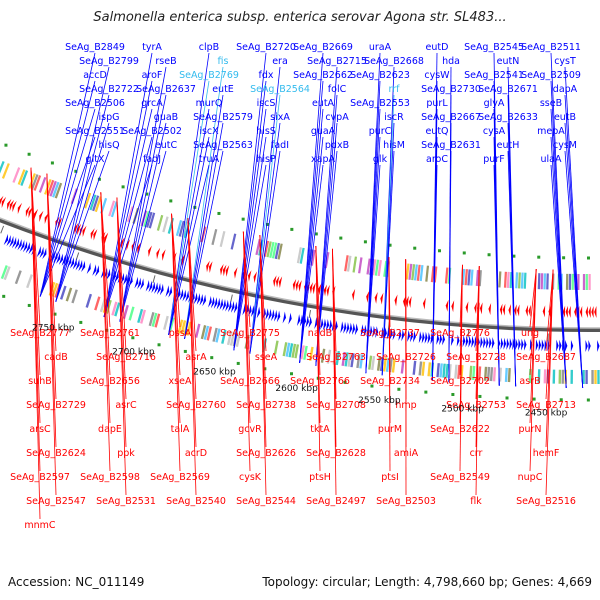 This screenshot has height=600, width=600. I want to click on forward-gene-label: SeAg_B2799, so click(109, 61).